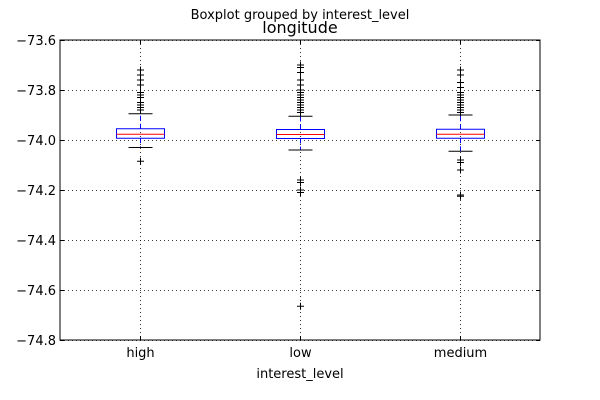 The image size is (600, 400). Describe the element at coordinates (140, 115) in the screenshot. I see `box-group-high` at that location.